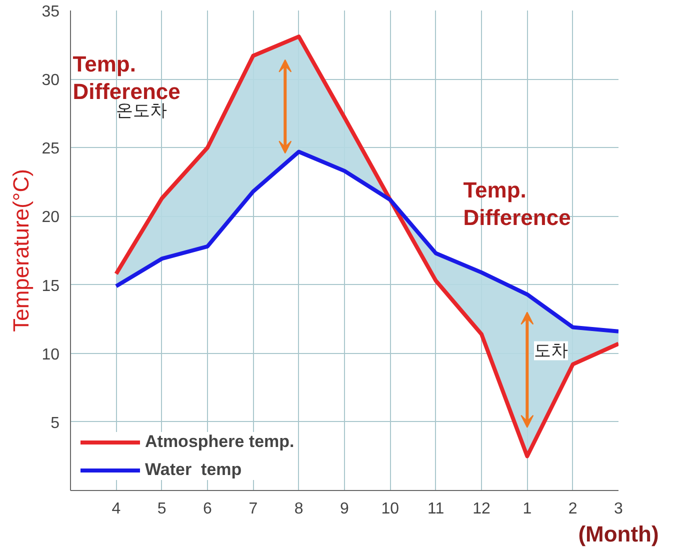  Describe the element at coordinates (51, 81) in the screenshot. I see `y-tick-label: 30` at that location.